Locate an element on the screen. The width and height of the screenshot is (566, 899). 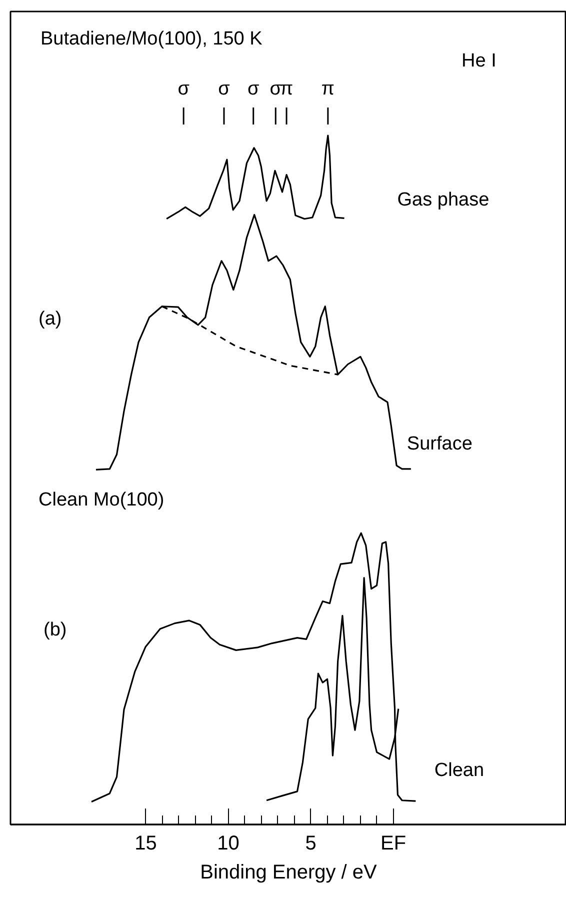
annotation: (b) is located at coordinates (55, 630).